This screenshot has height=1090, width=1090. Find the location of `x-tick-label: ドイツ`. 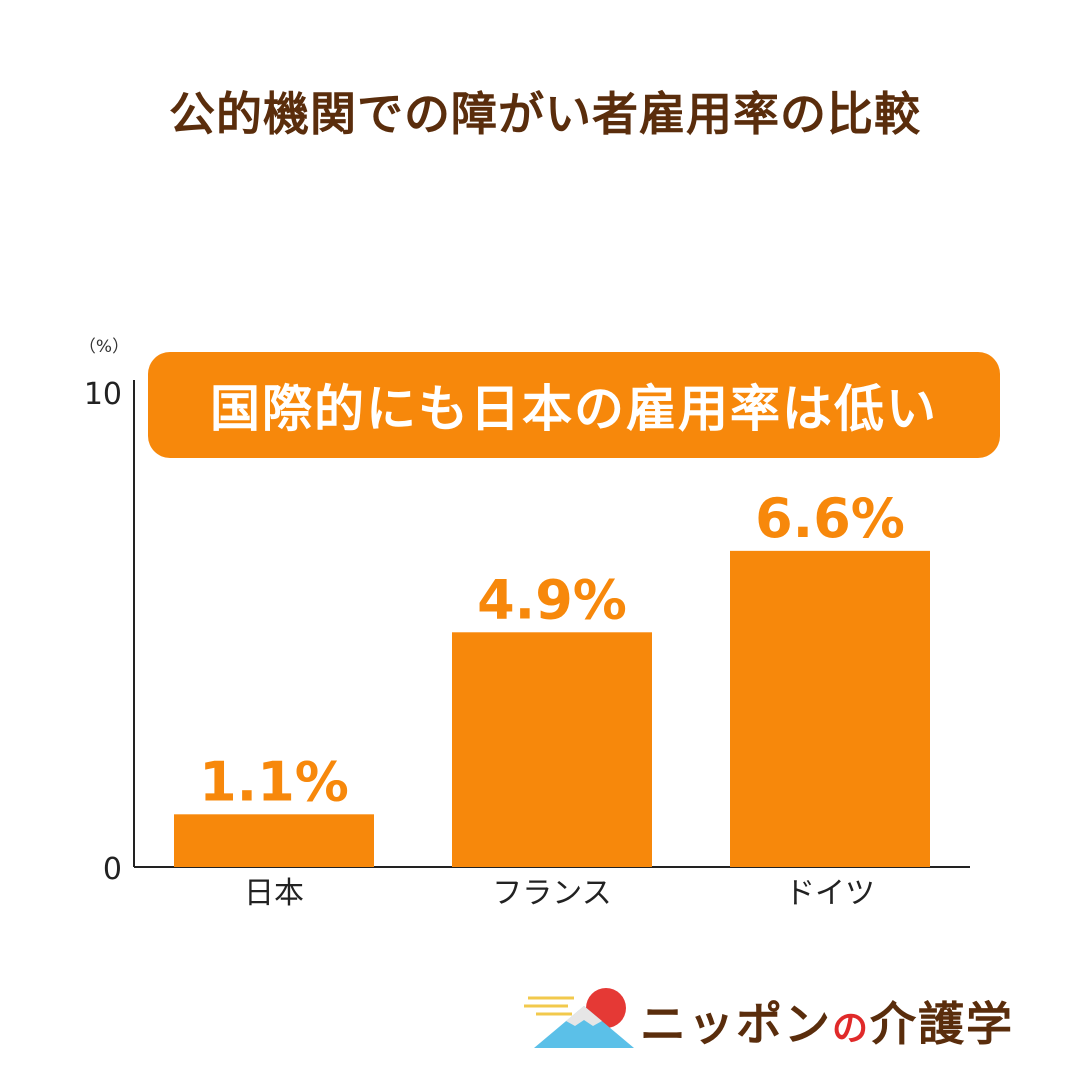

x-tick-label: ドイツ is located at coordinates (830, 893).